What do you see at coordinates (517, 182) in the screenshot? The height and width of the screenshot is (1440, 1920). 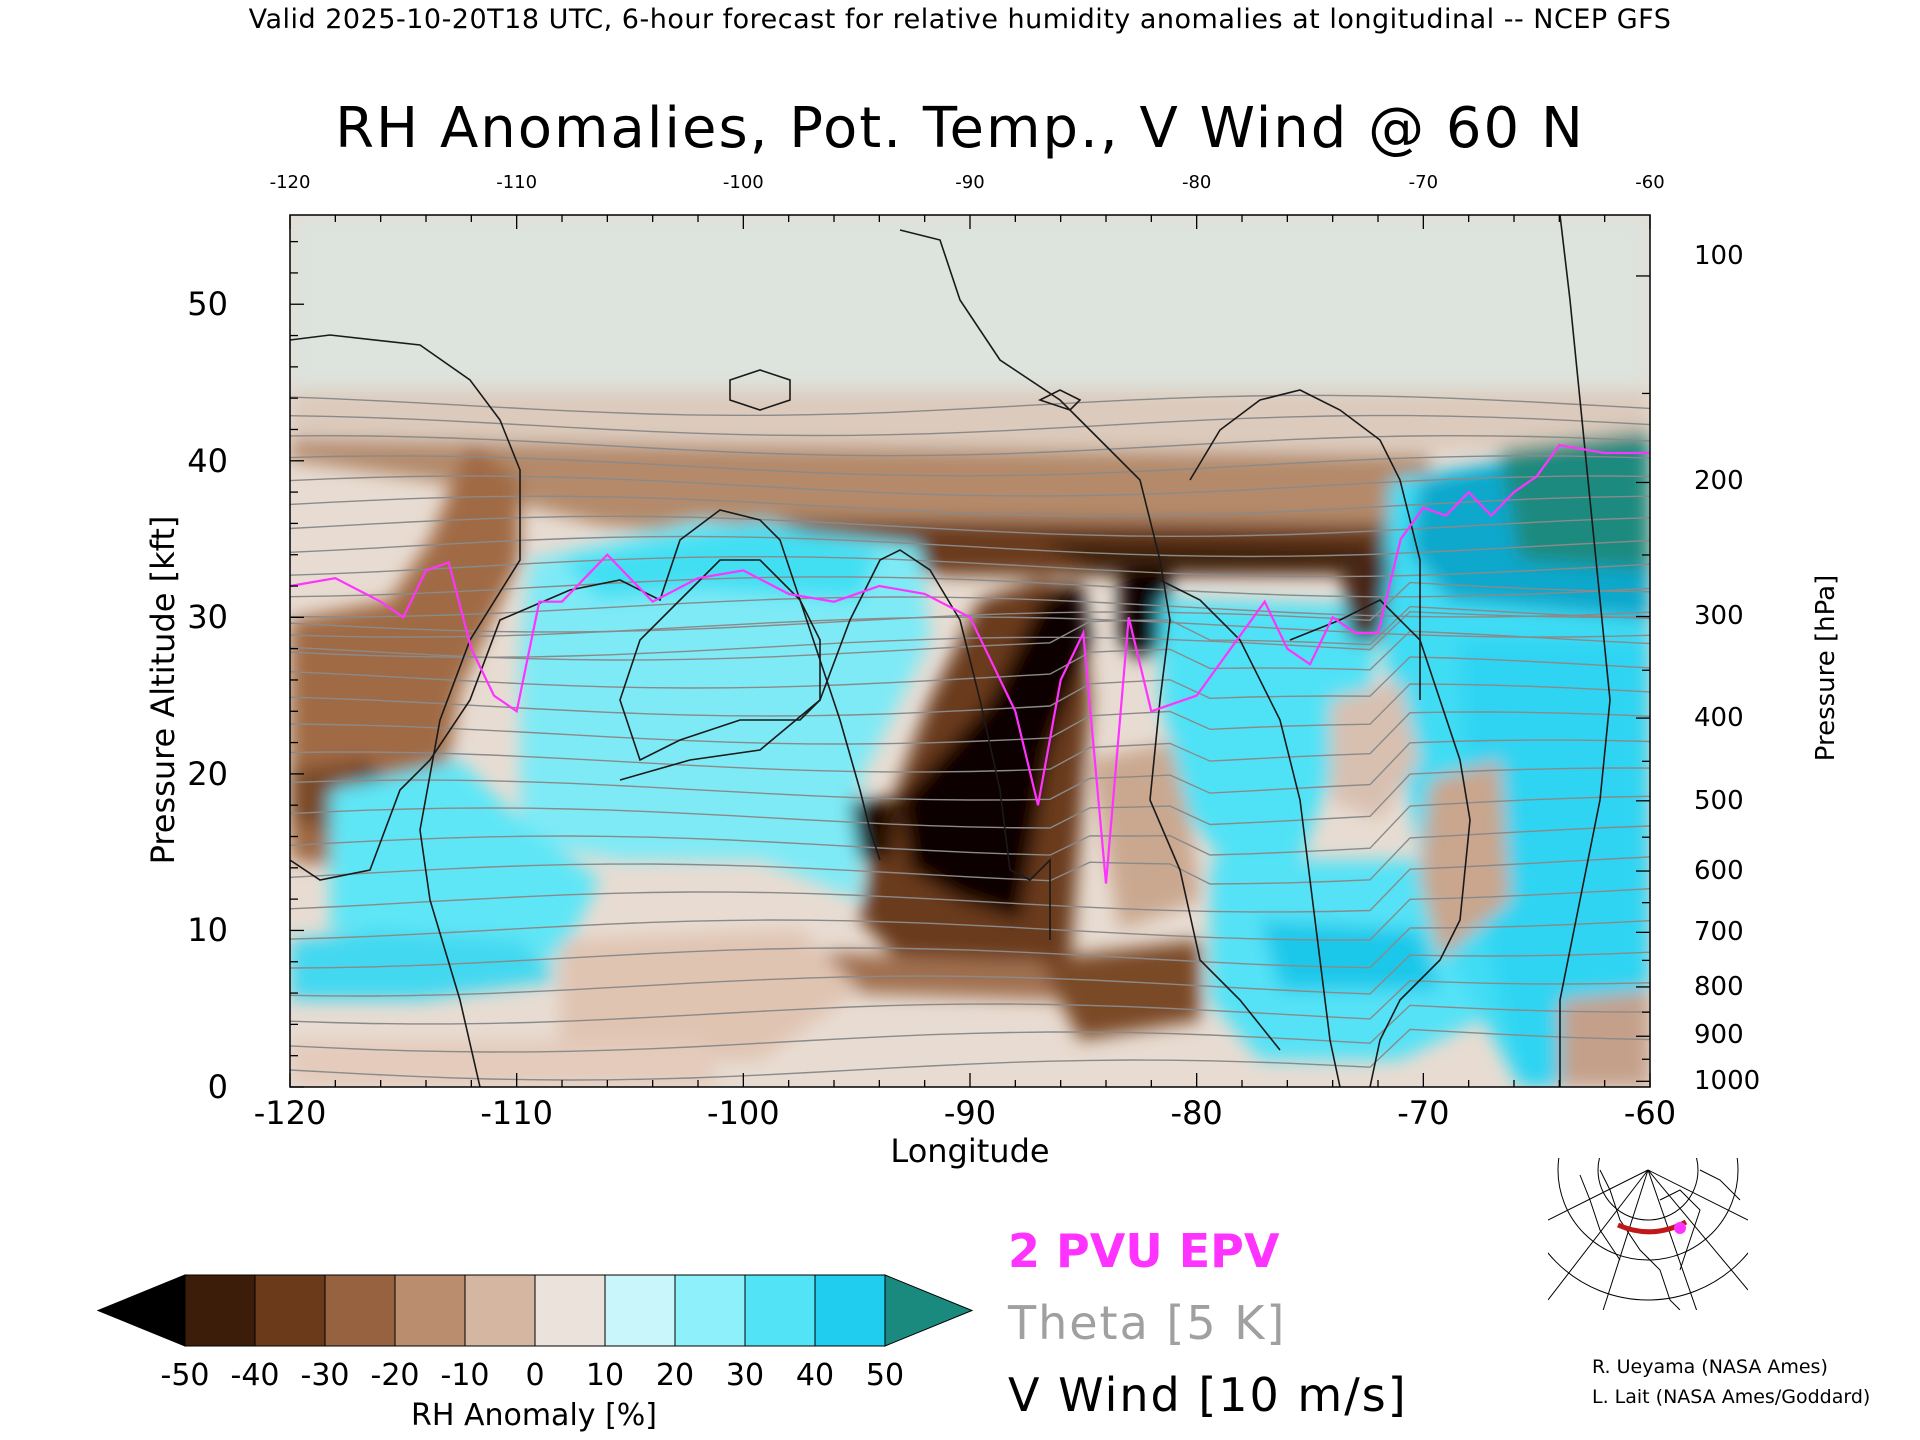 I see `top-tick-label: -110` at bounding box center [517, 182].